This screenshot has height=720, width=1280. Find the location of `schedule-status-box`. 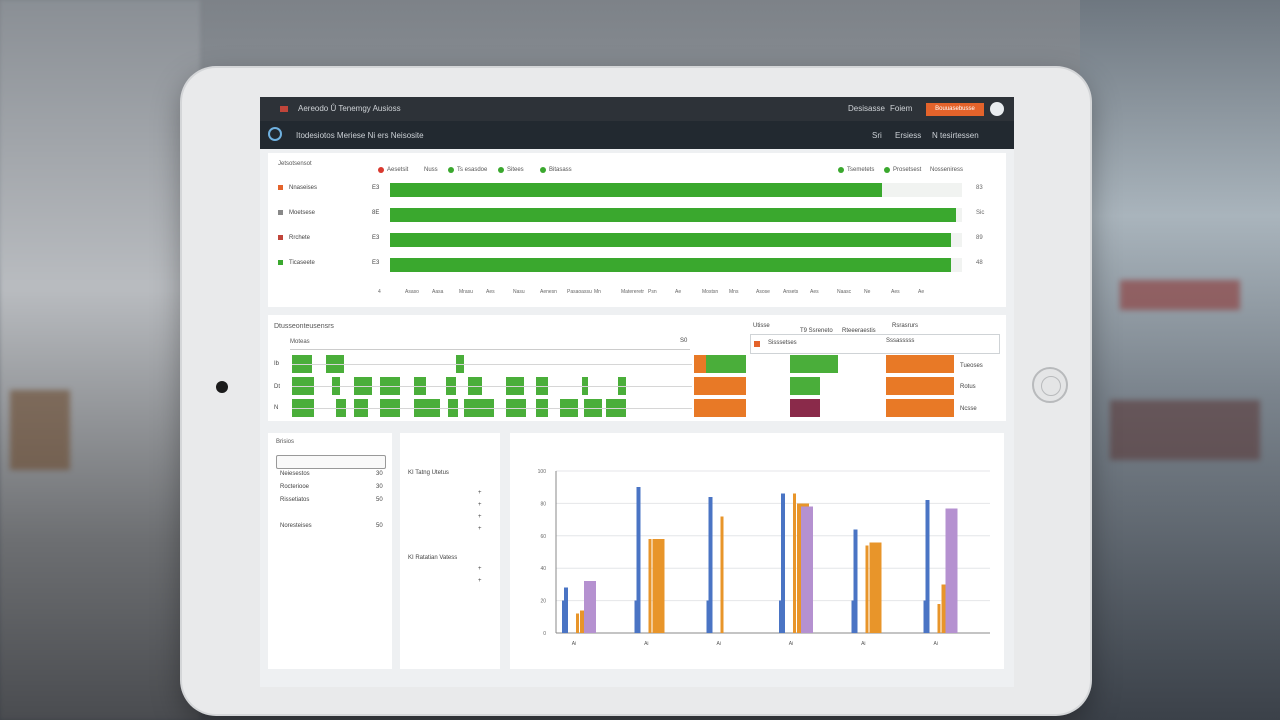

schedule-status-box is located at coordinates (875, 344).